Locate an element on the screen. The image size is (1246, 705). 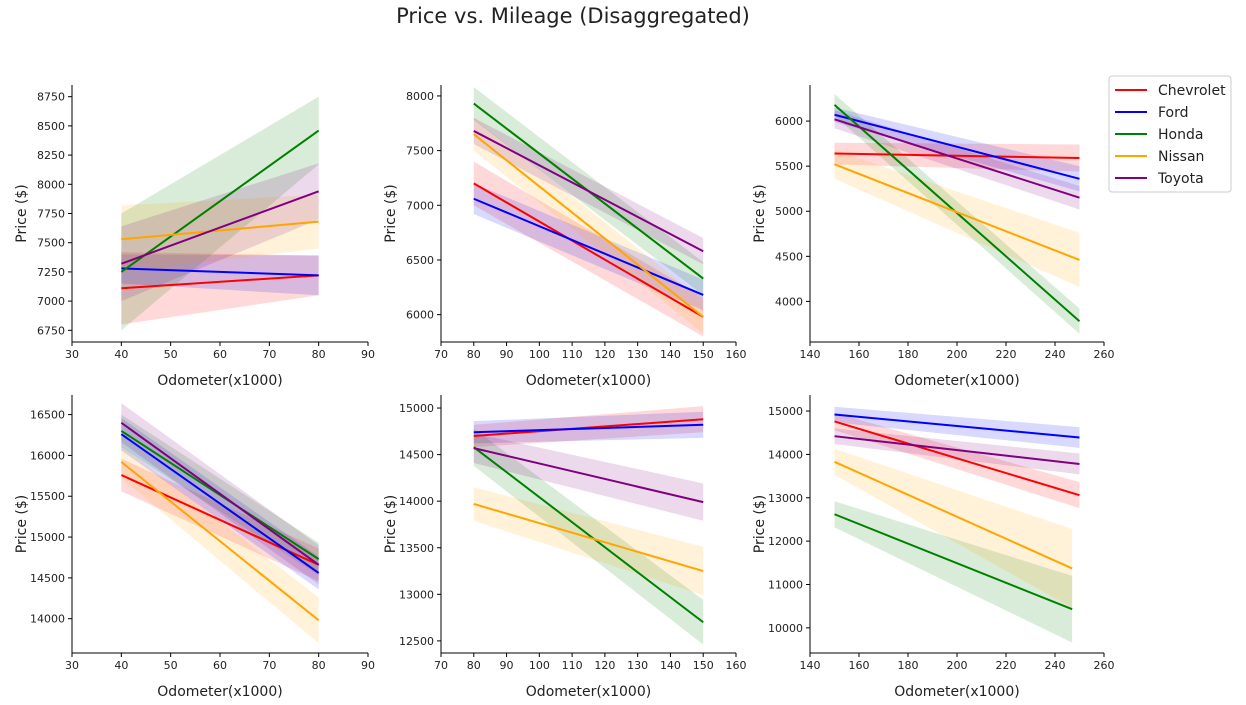
y-tick-label: 6500 is located at coordinates (420, 260).